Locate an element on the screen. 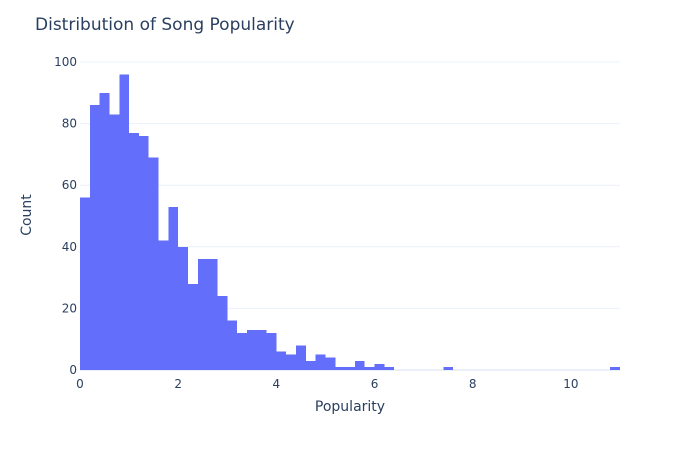 This screenshot has width=700, height=450. x-tick-label: 2 is located at coordinates (178, 384).